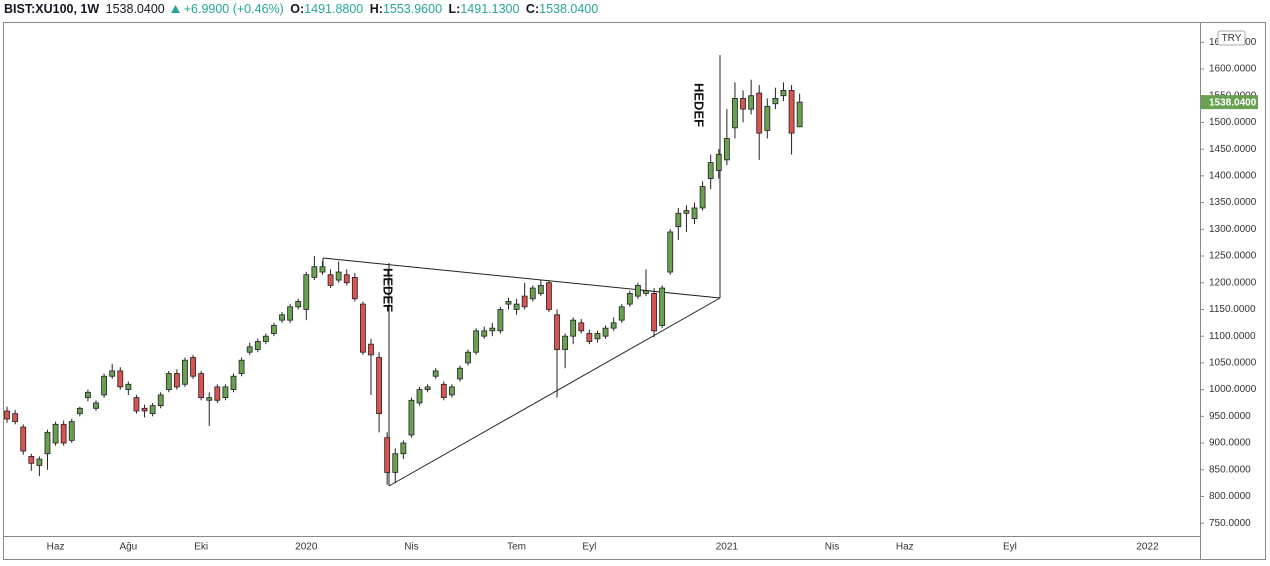  I want to click on y-tick-label: 1350.0000, so click(1233, 202).